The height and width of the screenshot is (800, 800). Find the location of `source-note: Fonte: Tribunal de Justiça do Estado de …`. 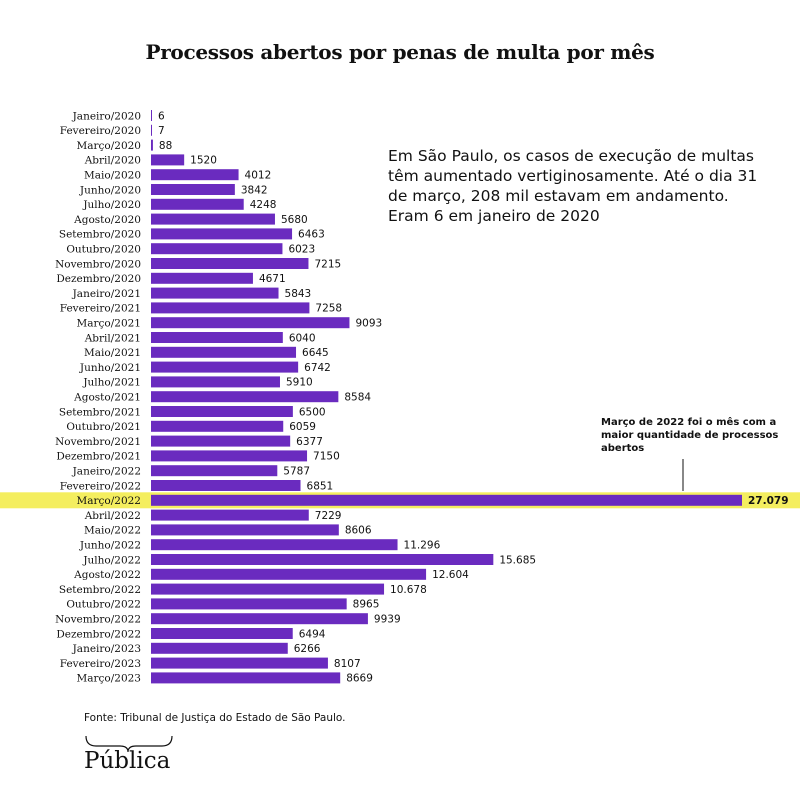

source-note: Fonte: Tribunal de Justiça do Estado de … is located at coordinates (215, 718).